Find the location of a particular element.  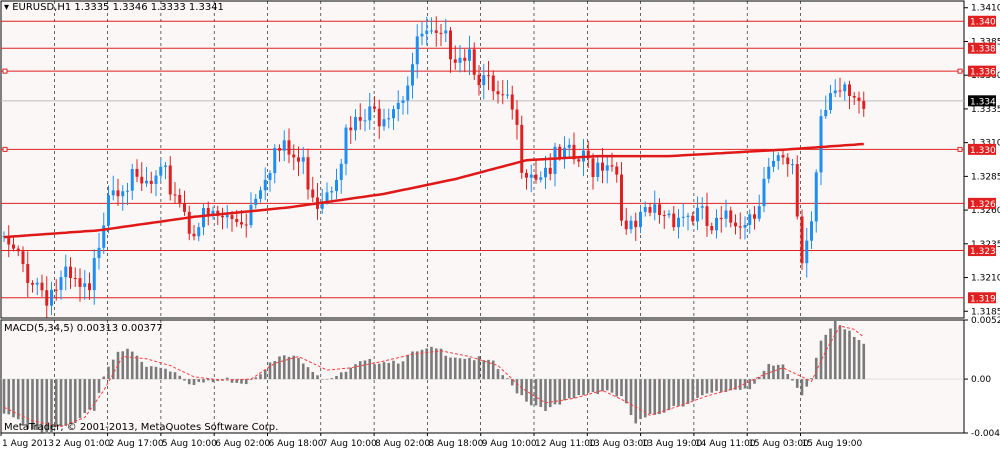

x-tick-label: 14 Aug 11:00 is located at coordinates (725, 444).